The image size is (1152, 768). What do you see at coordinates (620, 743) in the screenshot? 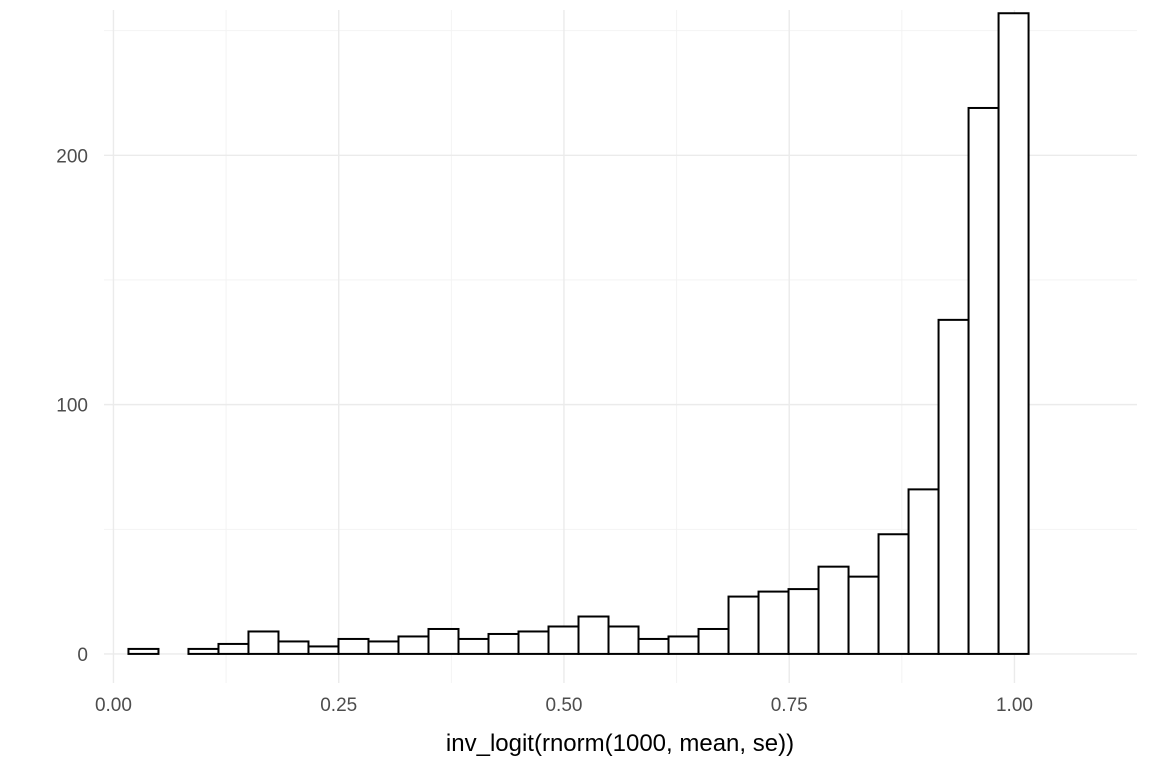
I see `x-axis-title: inv_logit(rnorm(1000, mean, se))` at bounding box center [620, 743].